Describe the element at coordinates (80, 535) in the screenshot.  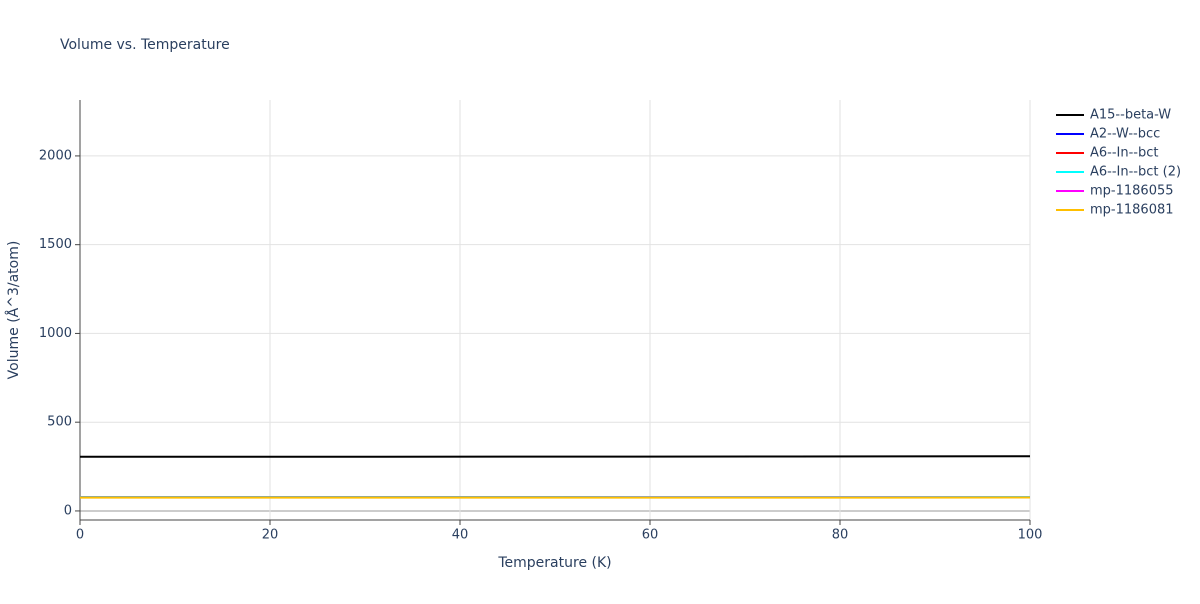
I see `x-tick-label: 0` at that location.